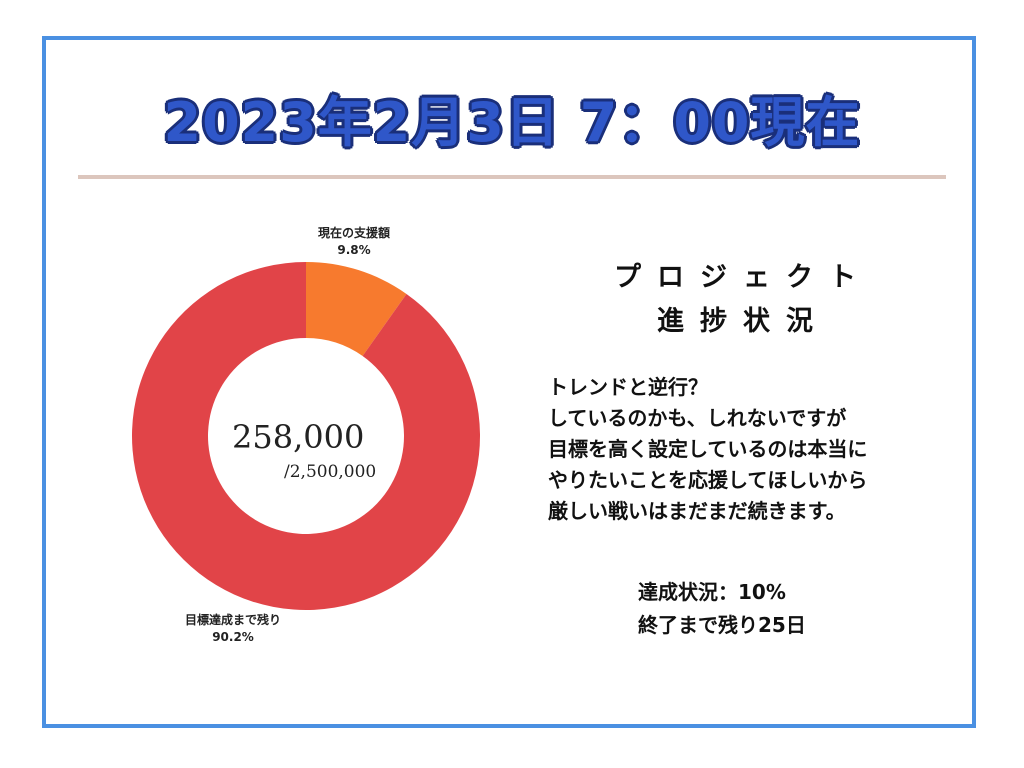 The height and width of the screenshot is (768, 1024). Describe the element at coordinates (233, 637) in the screenshot. I see `slice-label-remaining-pct: 90.2%` at that location.